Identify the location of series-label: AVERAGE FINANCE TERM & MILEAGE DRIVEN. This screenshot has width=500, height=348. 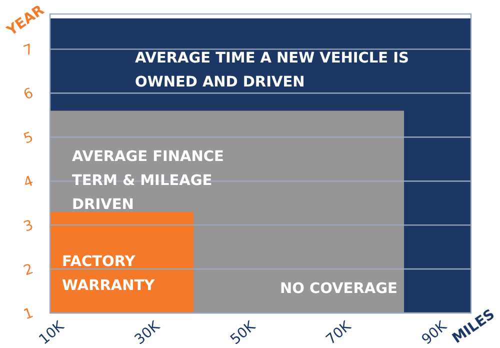
(148, 181).